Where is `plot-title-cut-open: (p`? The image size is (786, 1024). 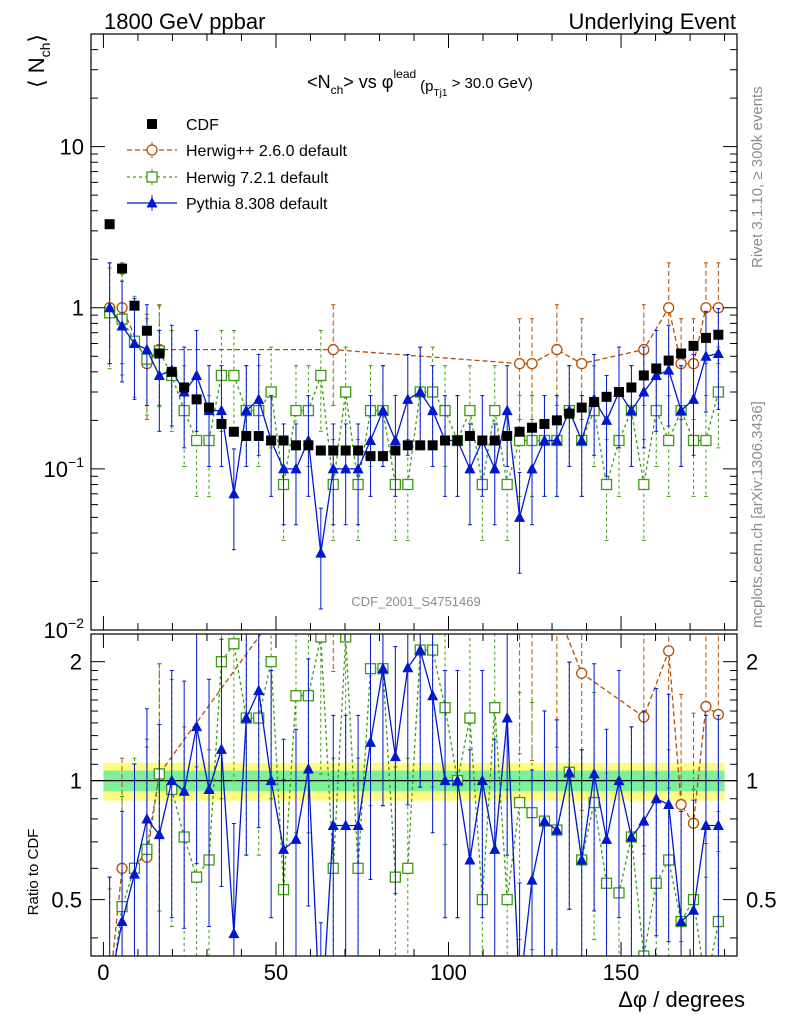
plot-title-cut-open: (p is located at coordinates (426, 86).